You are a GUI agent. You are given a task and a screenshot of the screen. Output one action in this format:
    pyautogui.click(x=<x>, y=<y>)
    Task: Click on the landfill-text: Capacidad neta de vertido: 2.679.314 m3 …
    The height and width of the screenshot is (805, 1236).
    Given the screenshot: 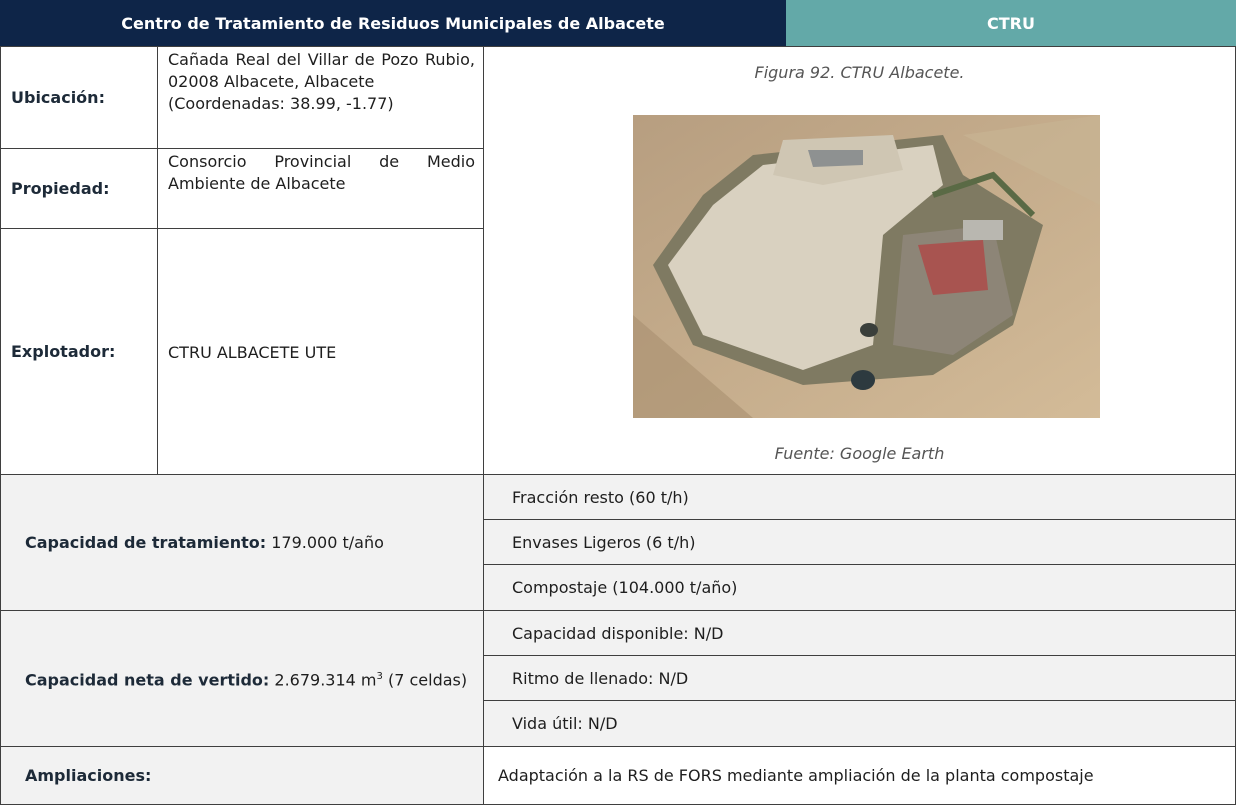 What is the action you would take?
    pyautogui.click(x=246, y=678)
    